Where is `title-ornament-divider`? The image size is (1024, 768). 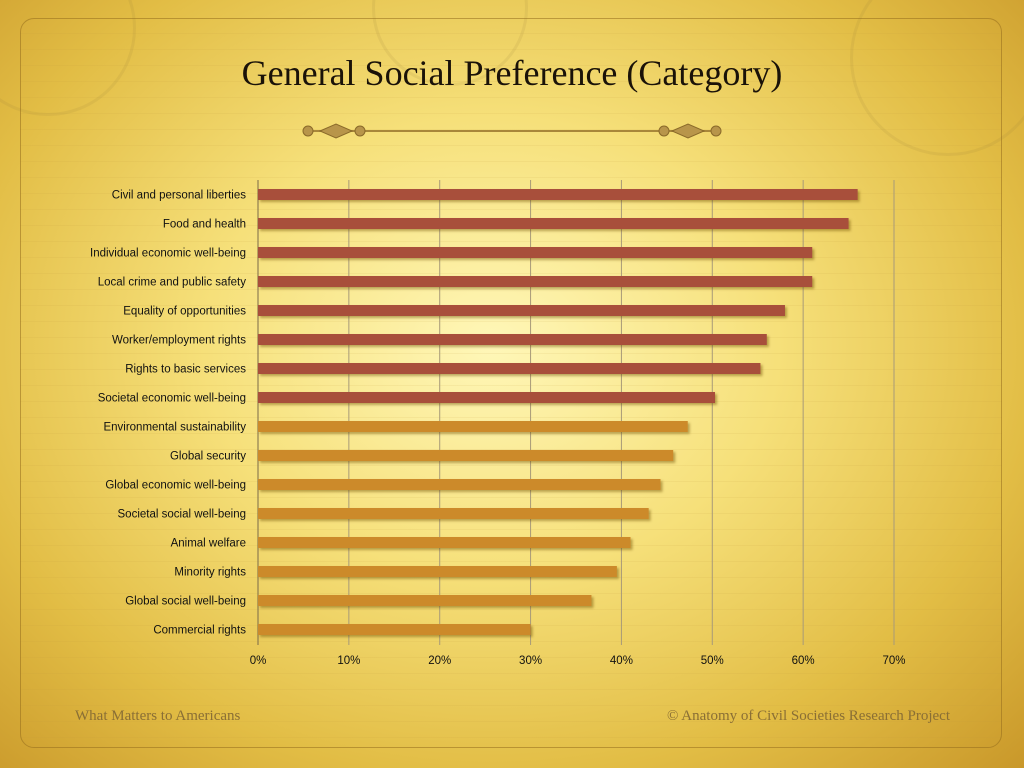
title-ornament-divider is located at coordinates (512, 131).